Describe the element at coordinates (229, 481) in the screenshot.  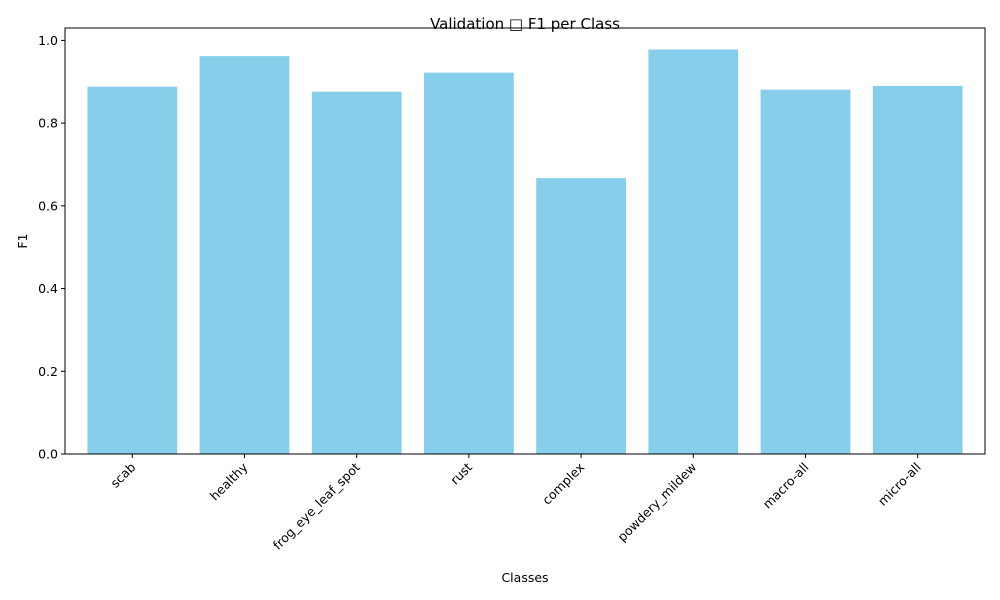
I see `x-tick-label-healthy: healthy` at that location.